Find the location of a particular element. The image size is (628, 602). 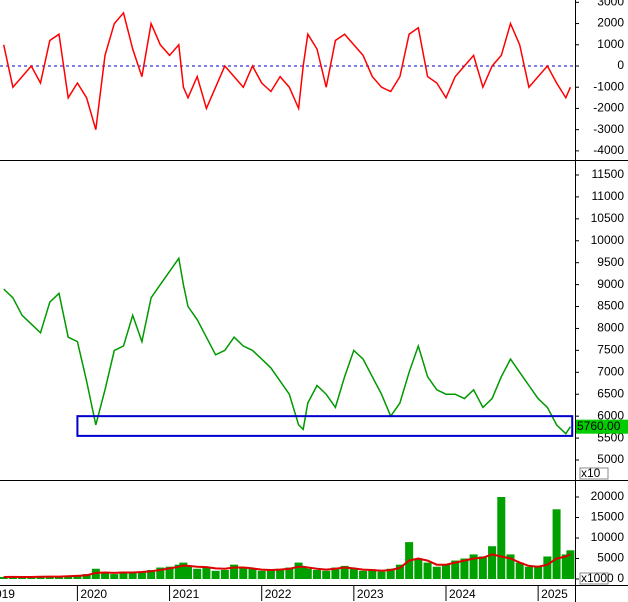

volume-average is located at coordinates (287, 565).